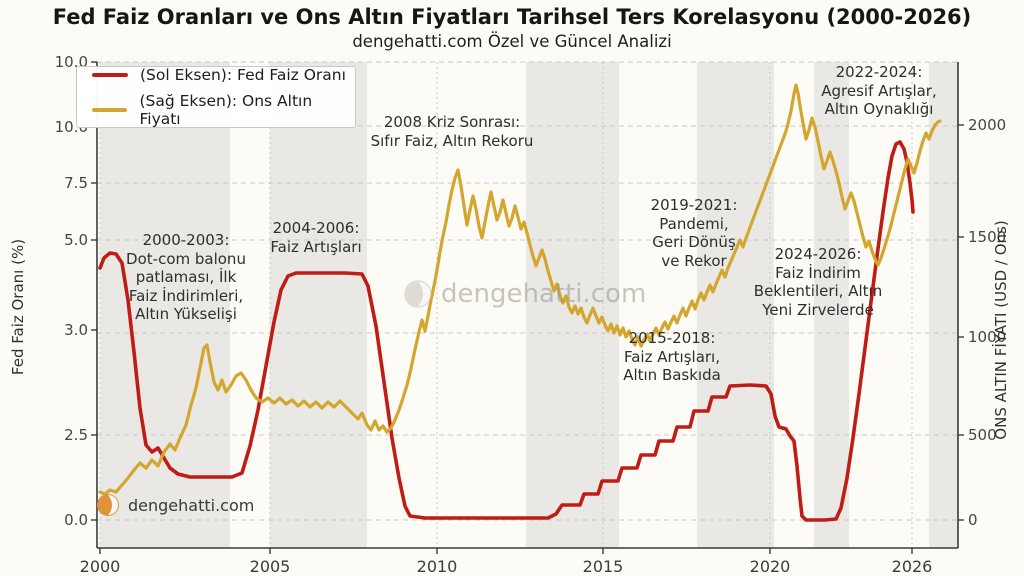 This screenshot has height=576, width=1024. I want to click on x-axis-tick: 2026, so click(912, 566).